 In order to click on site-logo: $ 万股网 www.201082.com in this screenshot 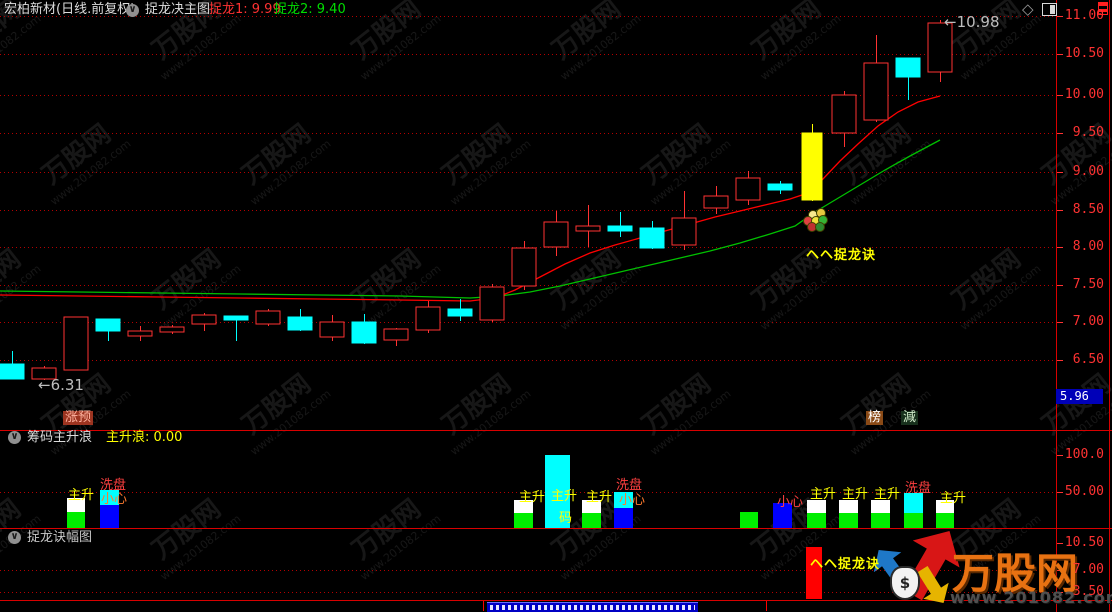, I will do `click(990, 571)`.